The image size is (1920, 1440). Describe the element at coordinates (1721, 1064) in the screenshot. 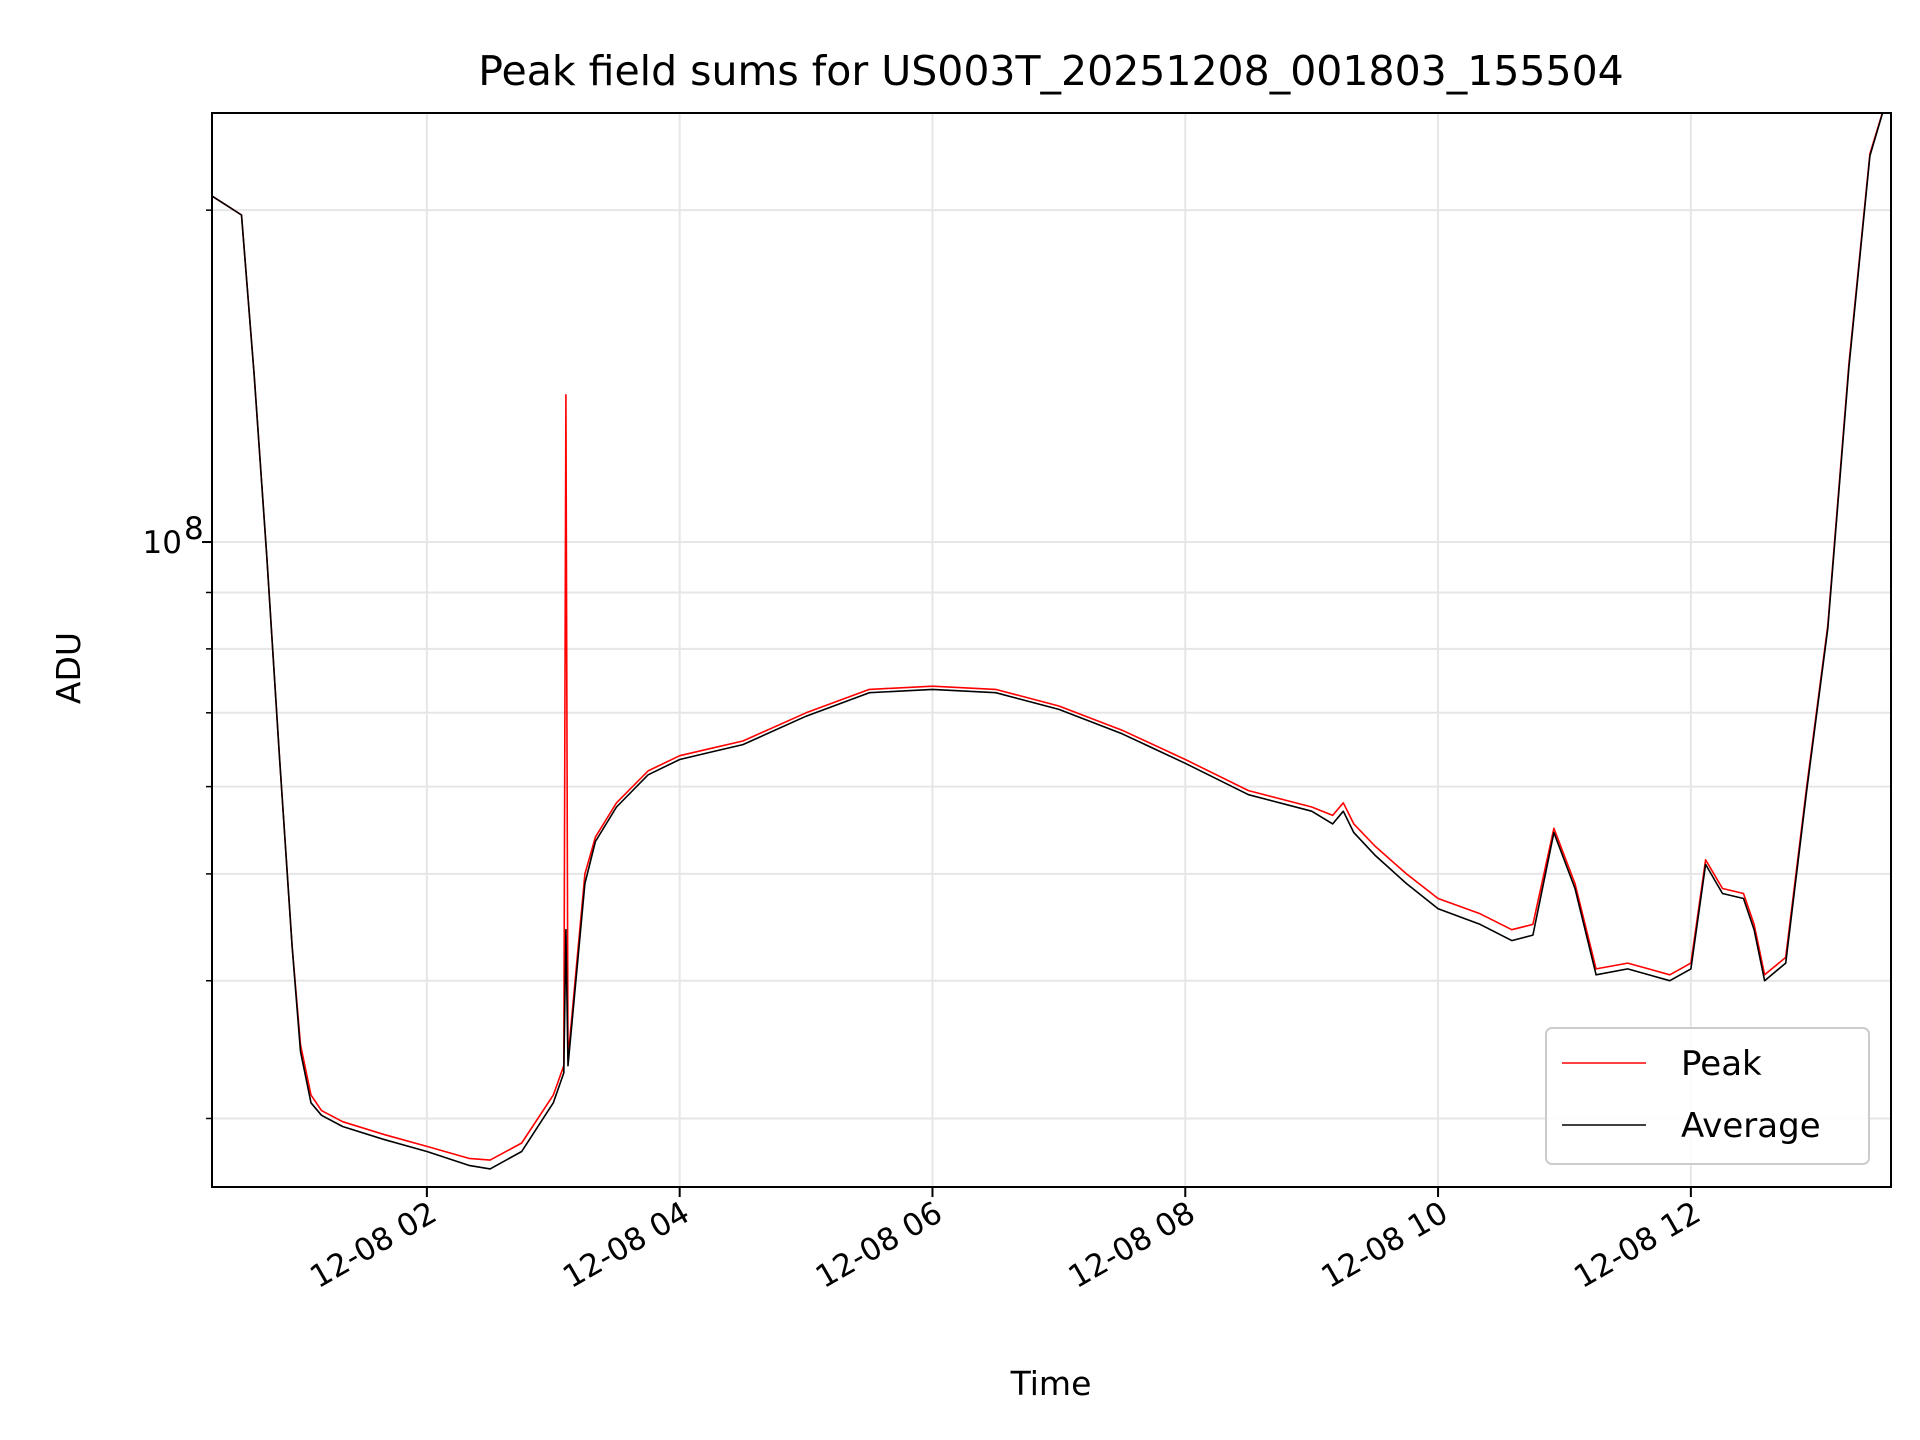

I see `legend-label-peak: Peak` at that location.